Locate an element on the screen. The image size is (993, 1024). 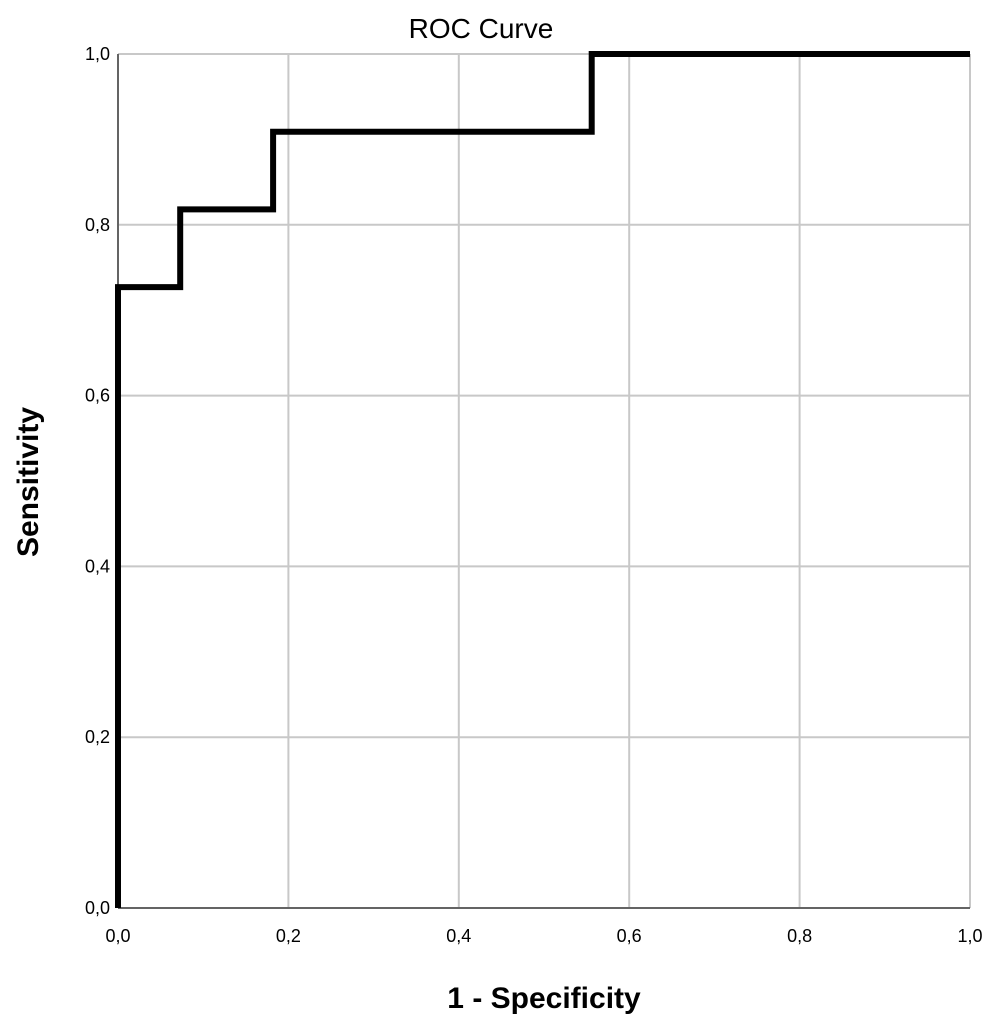
x-tick-label: 0,2 is located at coordinates (288, 936).